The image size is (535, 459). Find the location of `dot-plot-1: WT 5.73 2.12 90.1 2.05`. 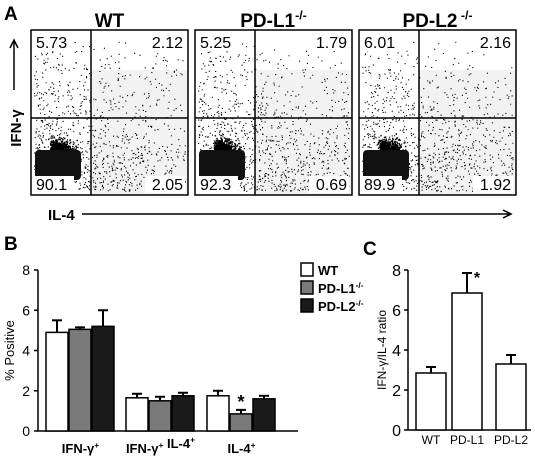

dot-plot-1: WT 5.73 2.12 90.1 2.05 is located at coordinates (109, 103).